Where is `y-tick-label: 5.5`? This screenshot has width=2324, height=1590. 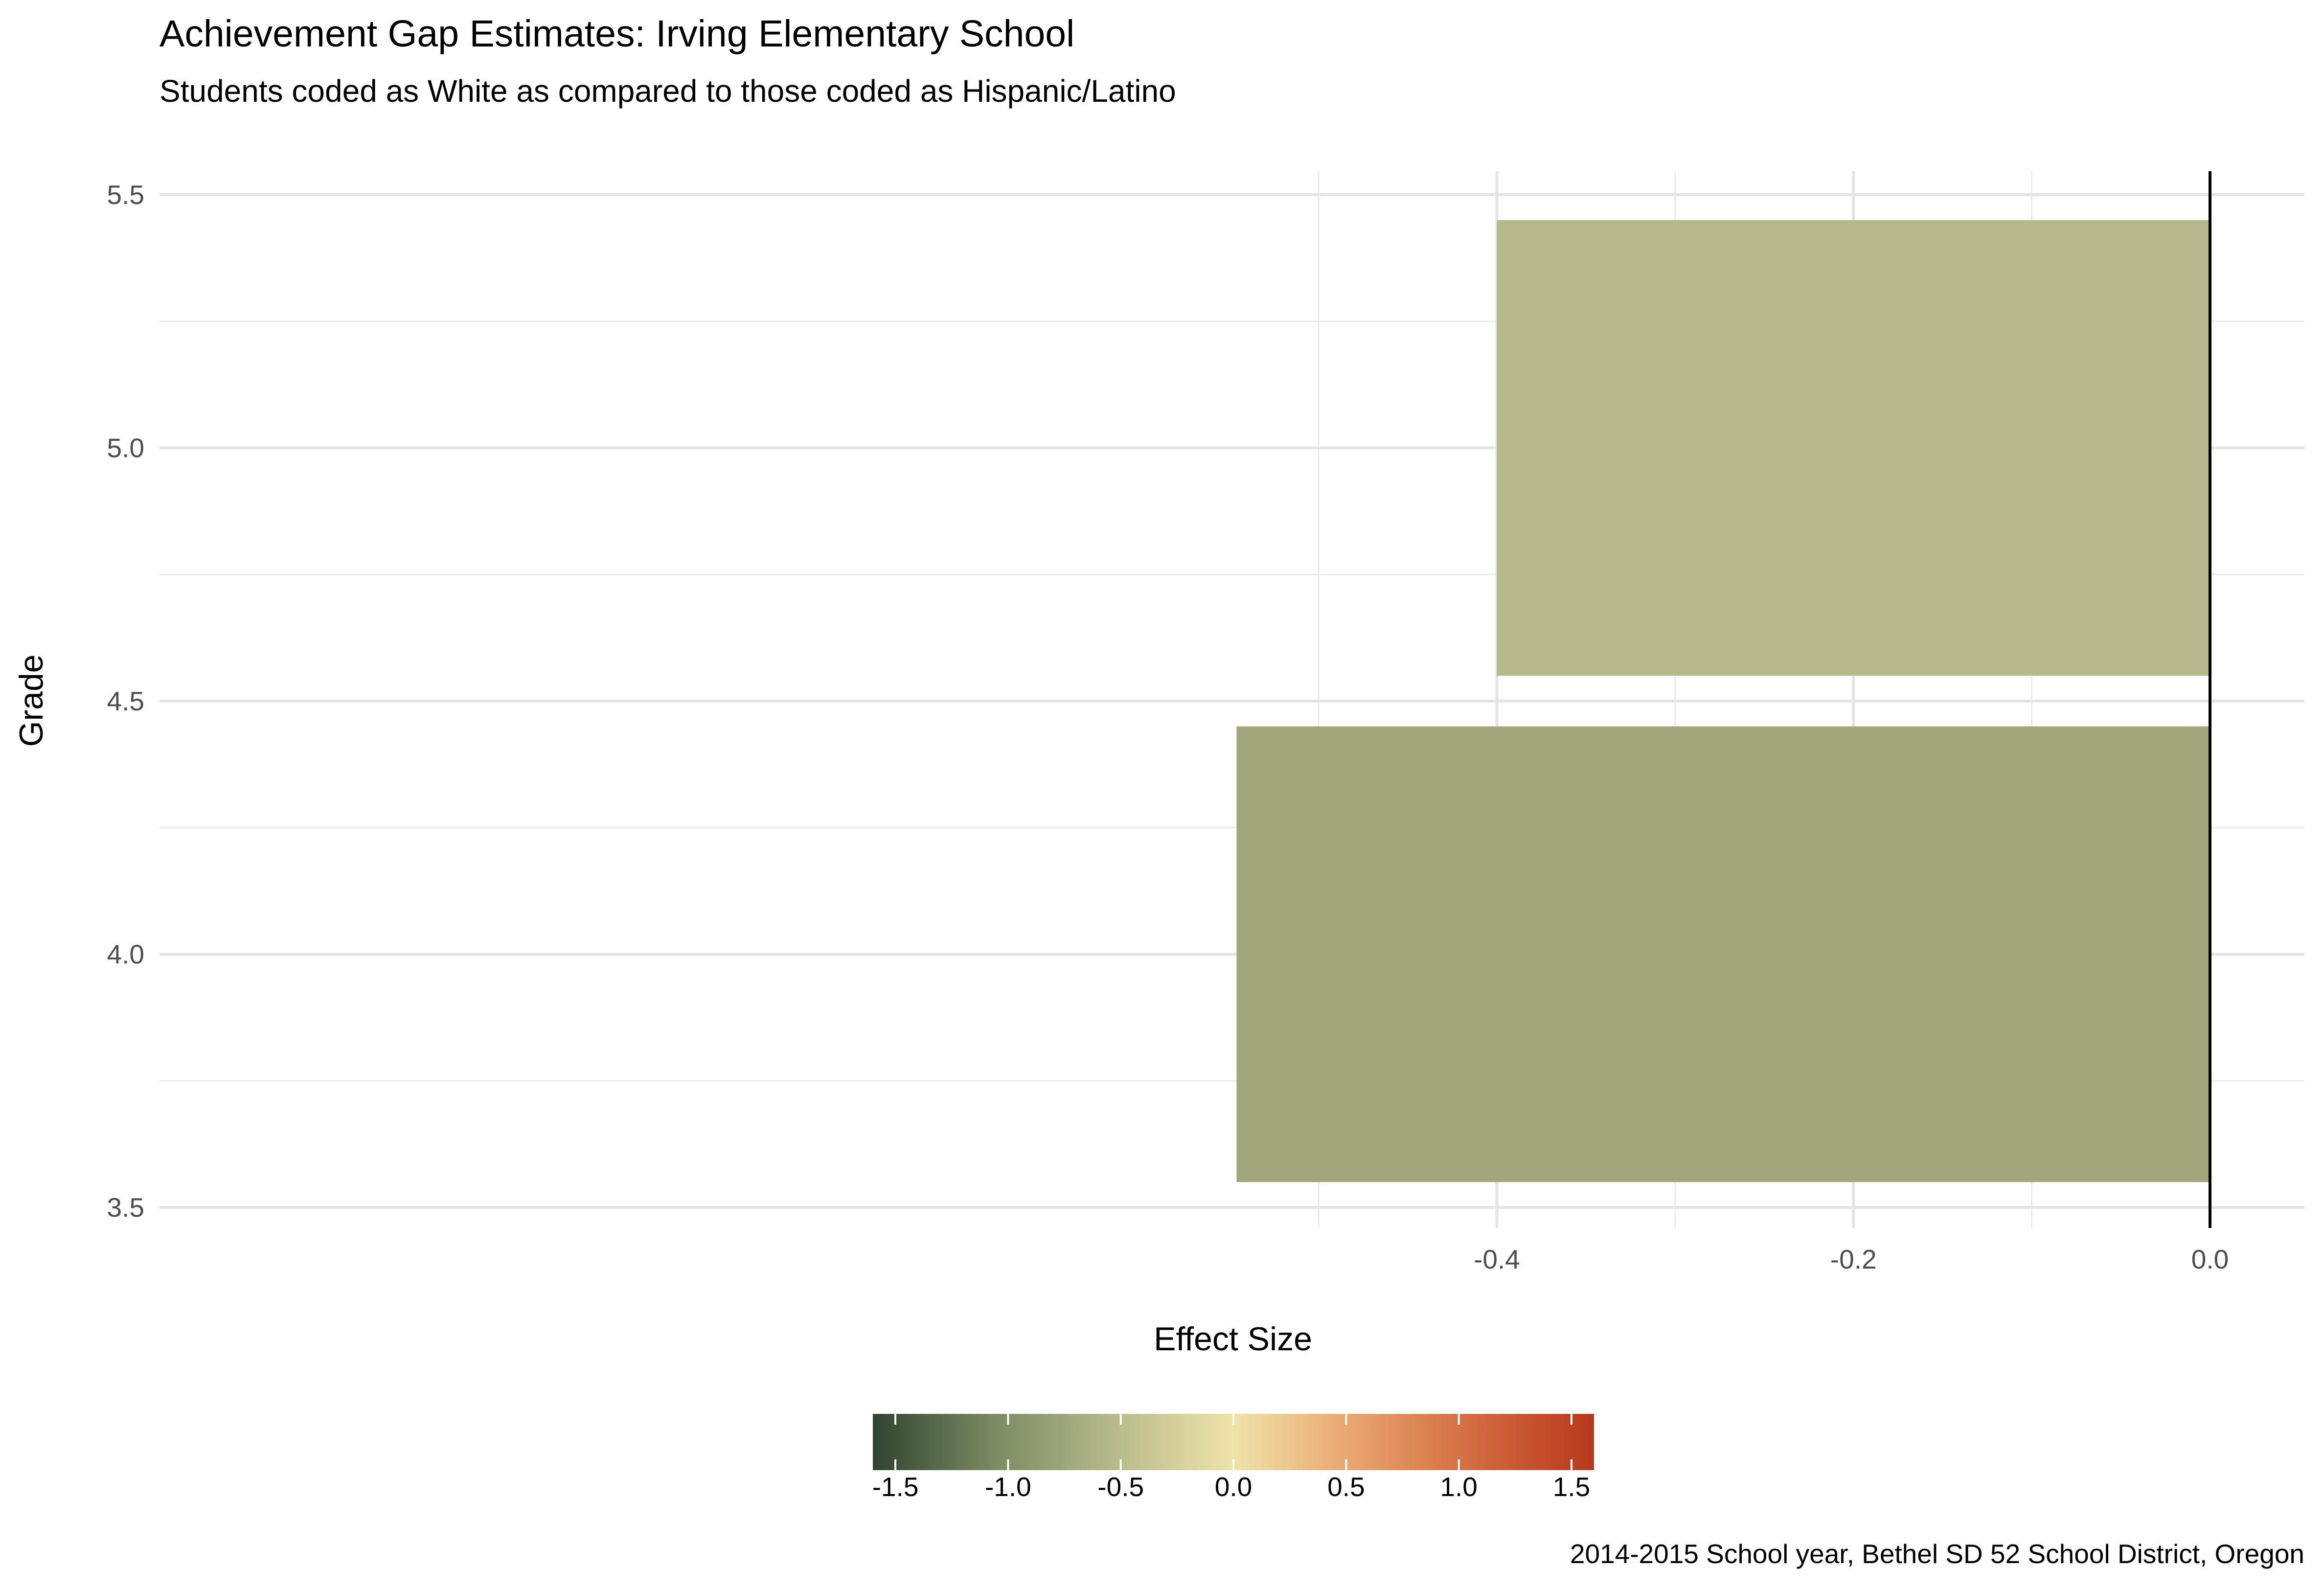
y-tick-label: 5.5 is located at coordinates (125, 195).